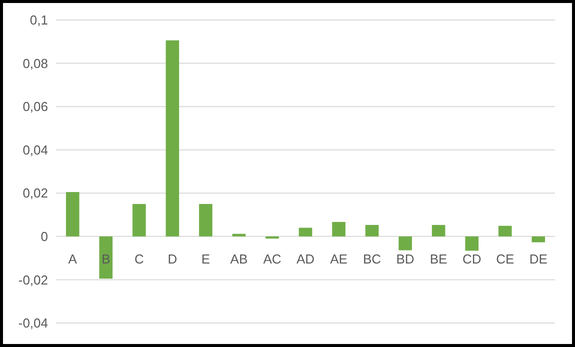 The image size is (575, 347). What do you see at coordinates (35, 193) in the screenshot?
I see `y-tick-label: 0,02` at bounding box center [35, 193].